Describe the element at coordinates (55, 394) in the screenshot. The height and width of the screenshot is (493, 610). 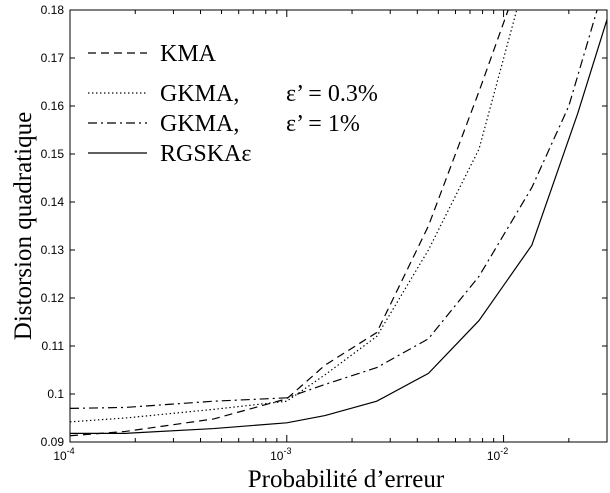
I see `y-tick-label: 0.1` at that location.